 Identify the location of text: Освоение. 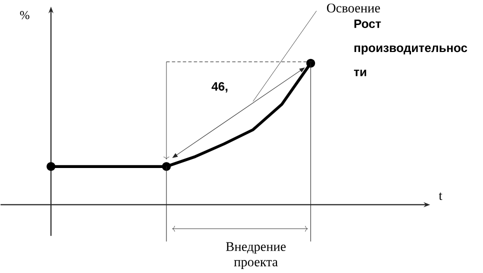
(353, 8).